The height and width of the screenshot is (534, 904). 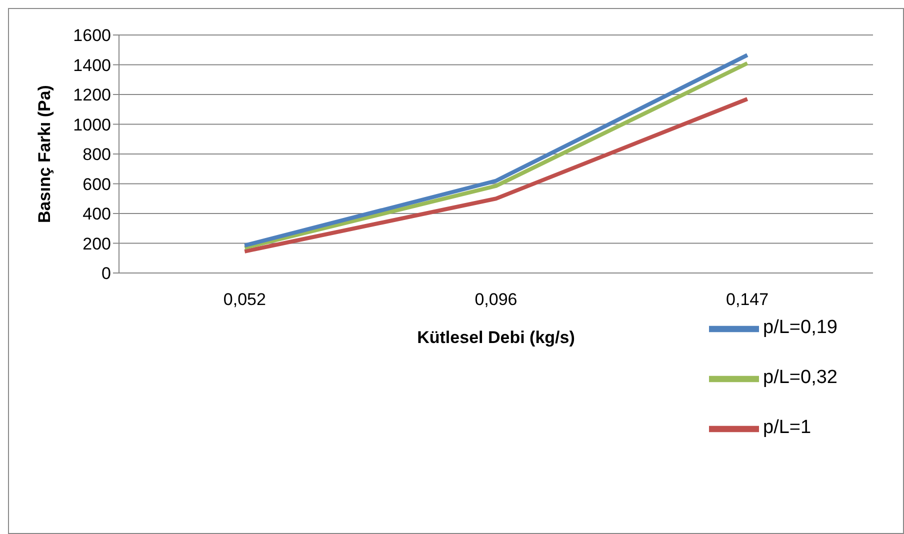 I want to click on legend-label: p/L=1, so click(x=787, y=427).